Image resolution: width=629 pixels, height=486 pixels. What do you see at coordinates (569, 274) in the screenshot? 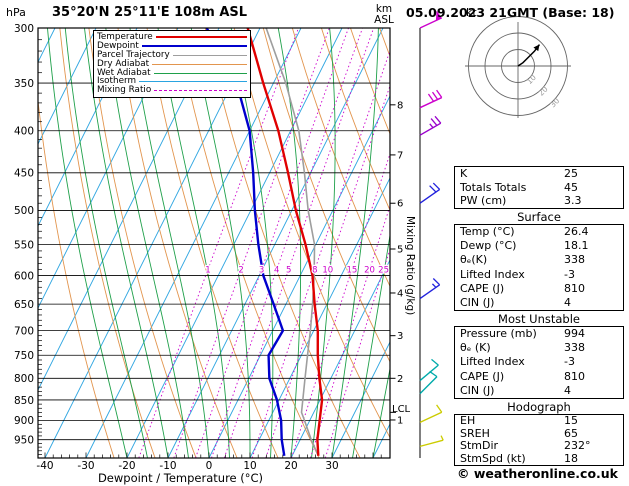
I see `stat-value: -3` at bounding box center [569, 274].